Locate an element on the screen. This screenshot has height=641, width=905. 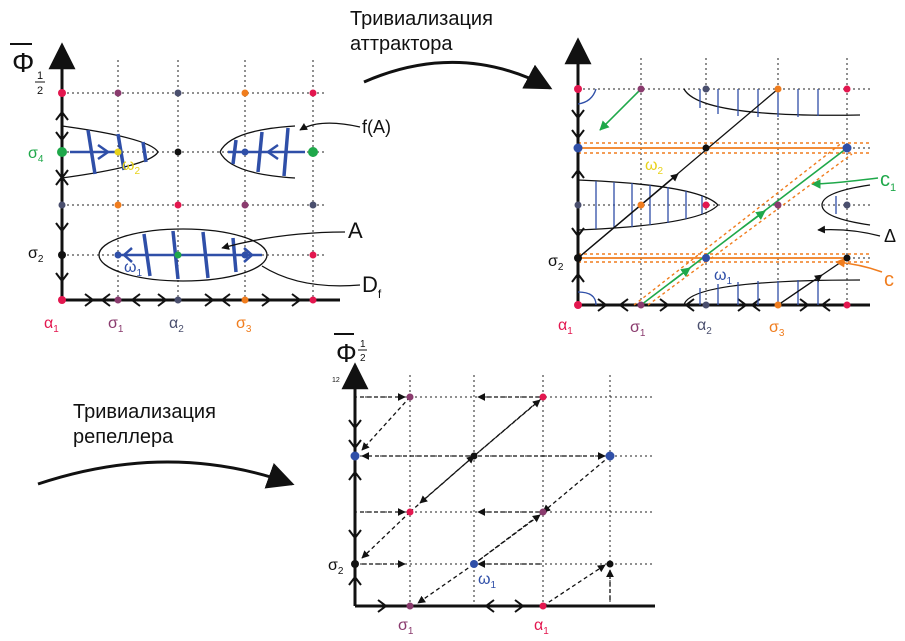
panel2-black-diagonals is located at coordinates (712, 197).